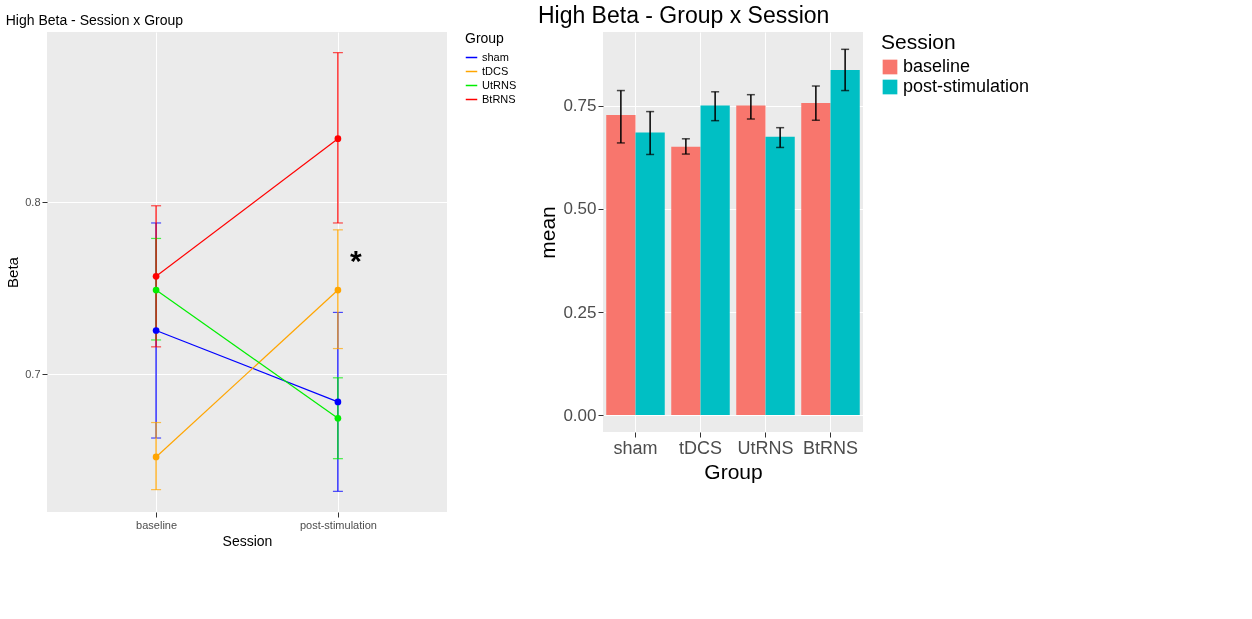 This screenshot has height=619, width=1252. I want to click on x-tick-label: UtRNS, so click(765, 447).